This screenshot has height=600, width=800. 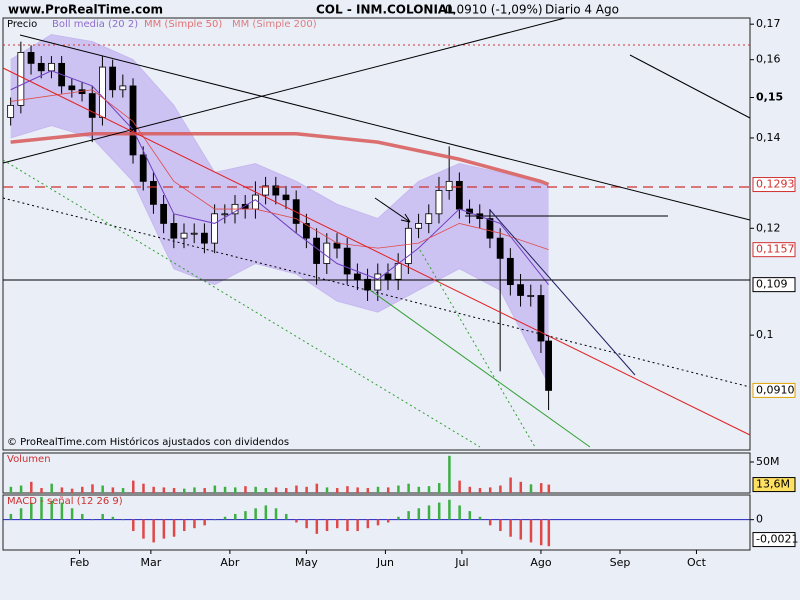 I want to click on price-label: 0,1293, so click(x=775, y=184).